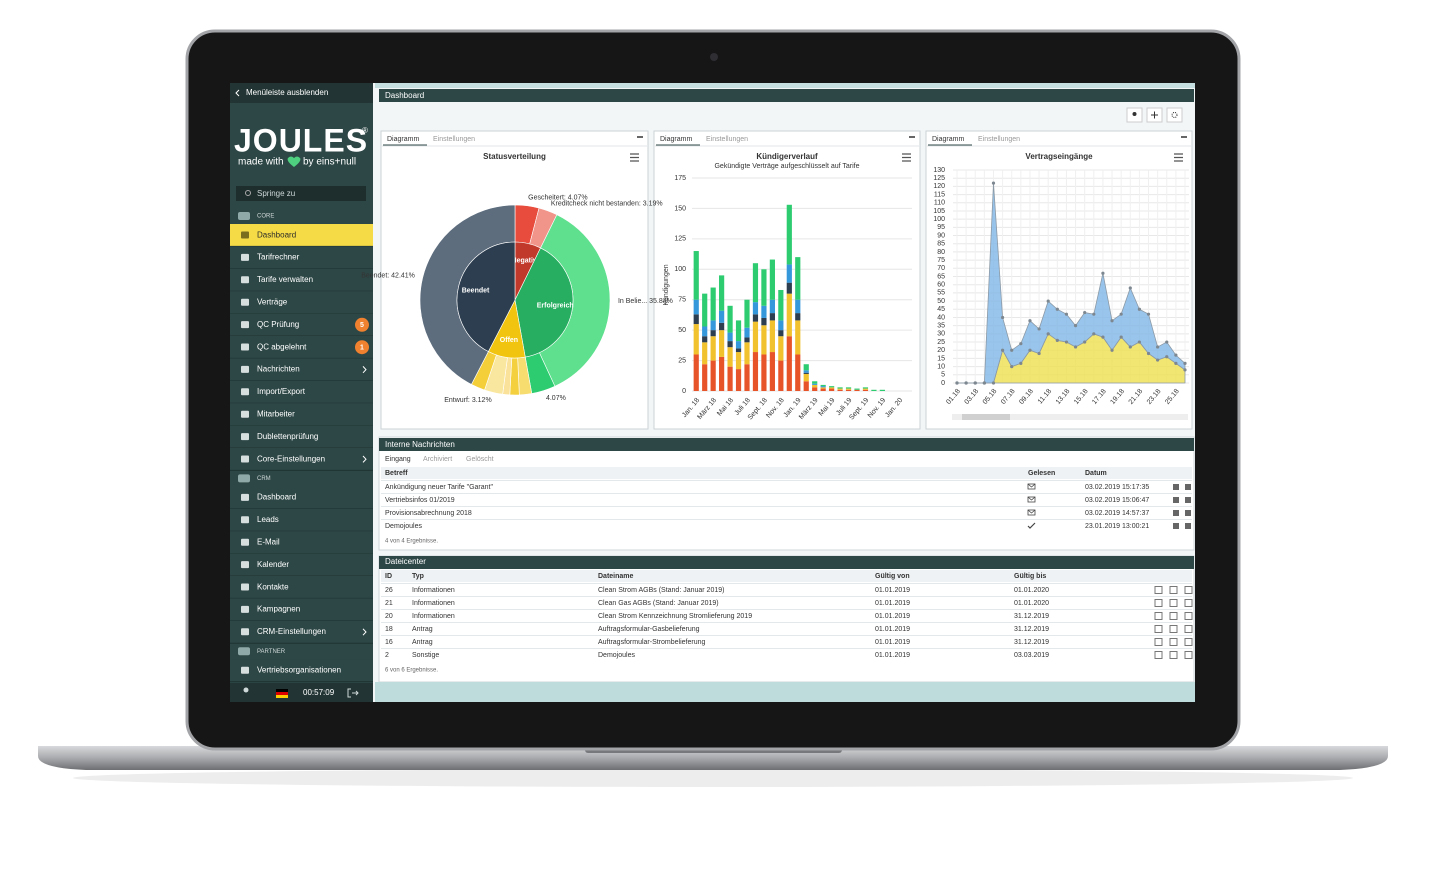 The height and width of the screenshot is (871, 1430). I want to click on logo: JOULES, so click(301, 140).